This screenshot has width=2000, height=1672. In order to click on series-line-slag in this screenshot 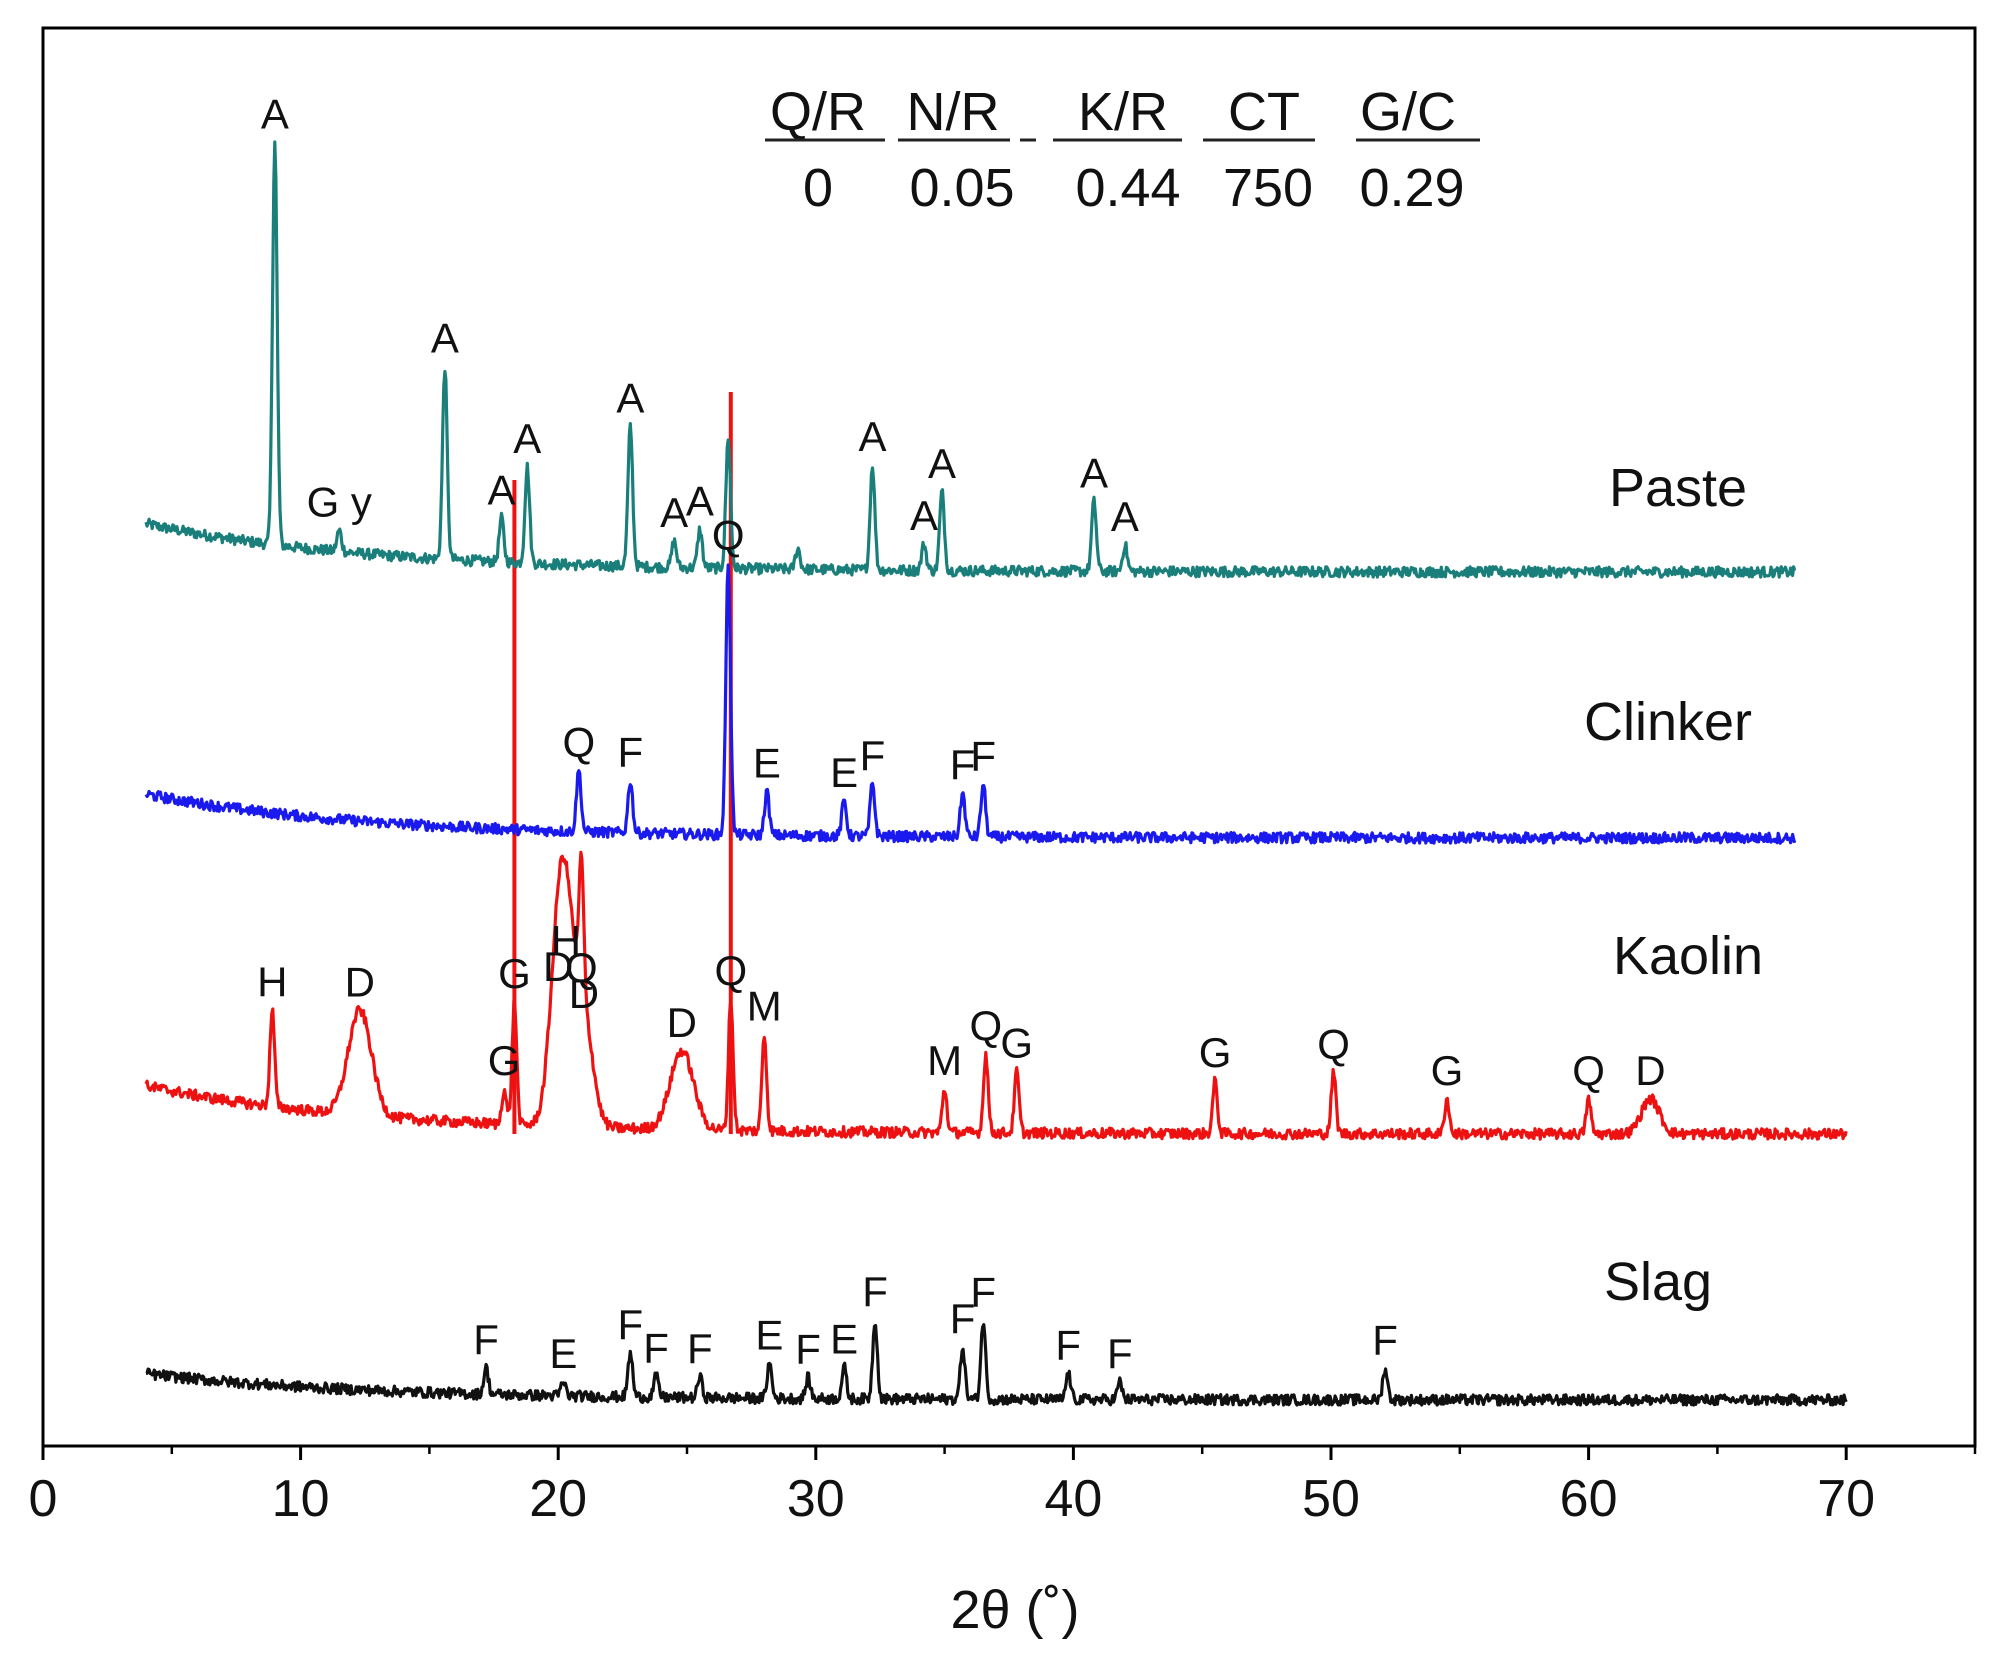, I will do `click(996, 1365)`.